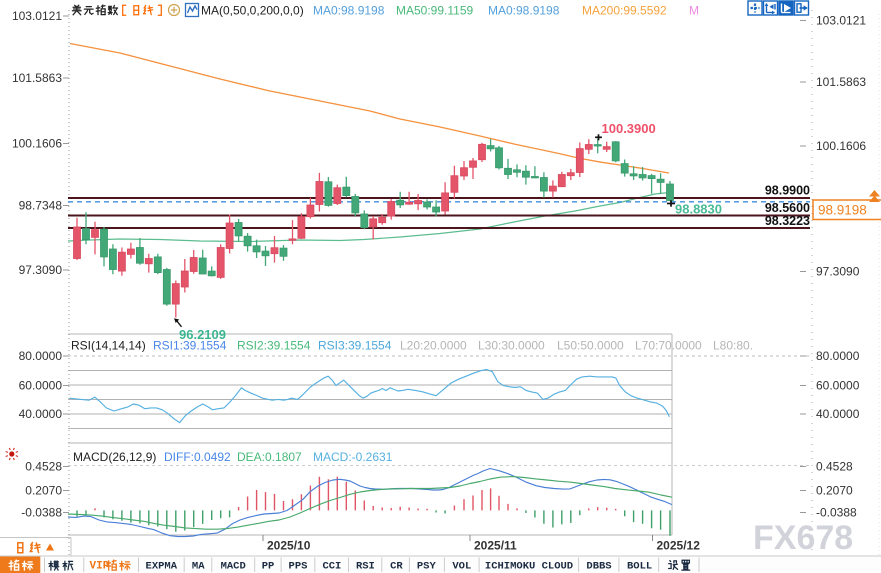 This screenshot has width=881, height=573. What do you see at coordinates (198, 567) in the screenshot?
I see `svg-text: MA` at bounding box center [198, 567].